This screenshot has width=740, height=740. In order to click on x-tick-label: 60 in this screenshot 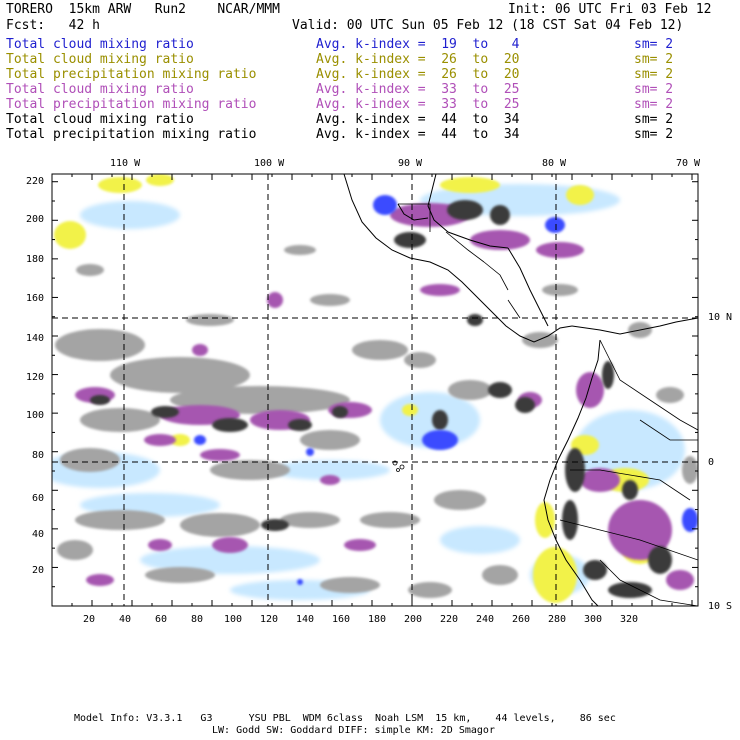, I will do `click(161, 619)`.